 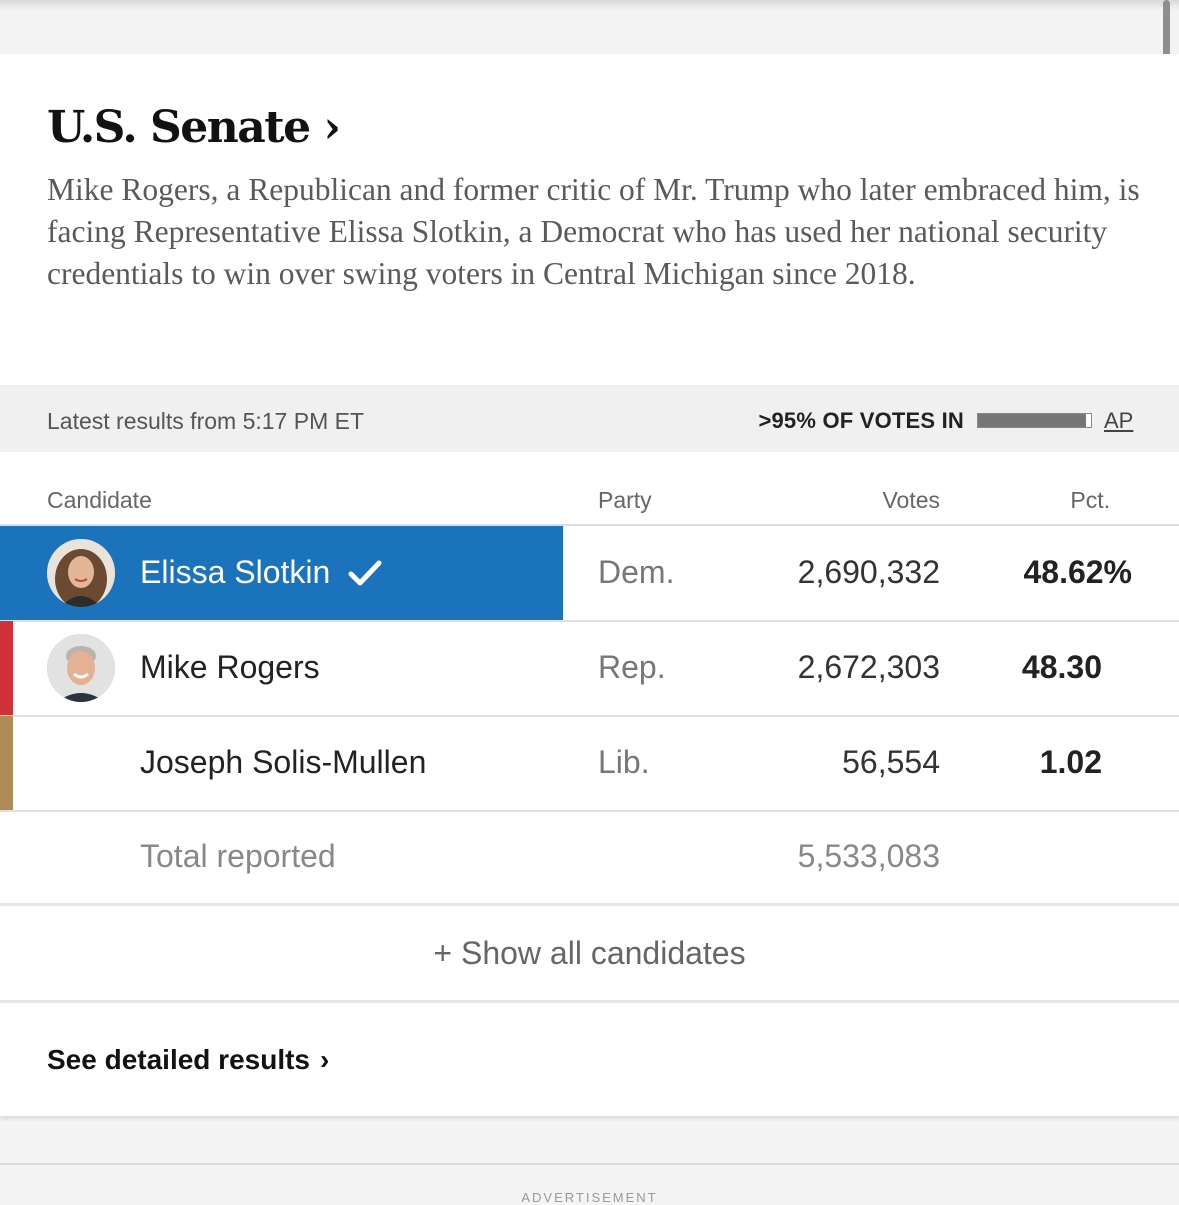 What do you see at coordinates (624, 762) in the screenshot?
I see `candidate-party: Lib.` at bounding box center [624, 762].